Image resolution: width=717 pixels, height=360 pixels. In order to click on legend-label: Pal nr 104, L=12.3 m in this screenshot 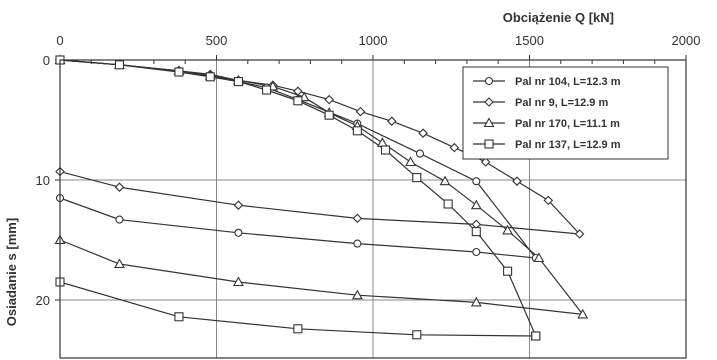, I will do `click(568, 82)`.